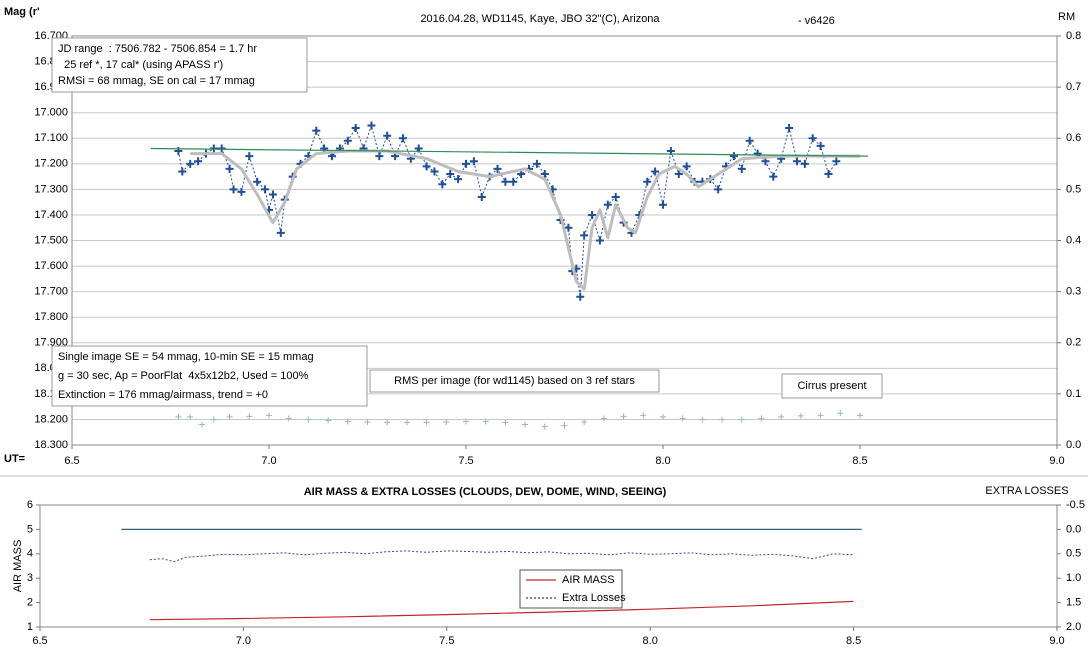 This screenshot has width=1088, height=651. I want to click on chart-subtitle: - v6426, so click(816, 21).